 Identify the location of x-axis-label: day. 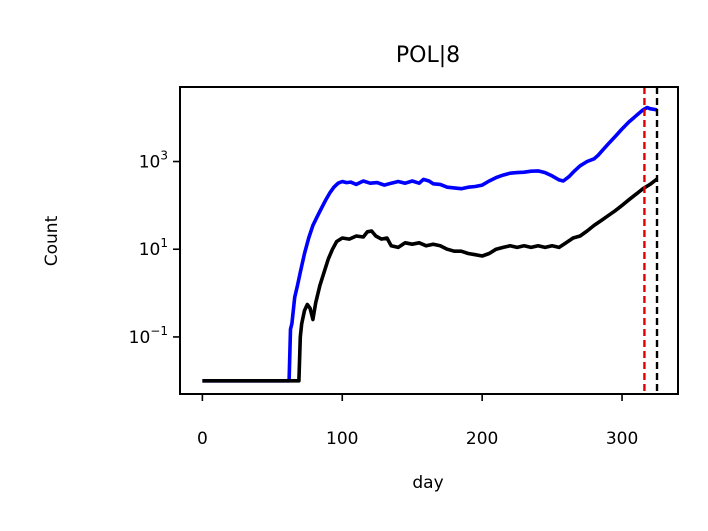
(427, 483).